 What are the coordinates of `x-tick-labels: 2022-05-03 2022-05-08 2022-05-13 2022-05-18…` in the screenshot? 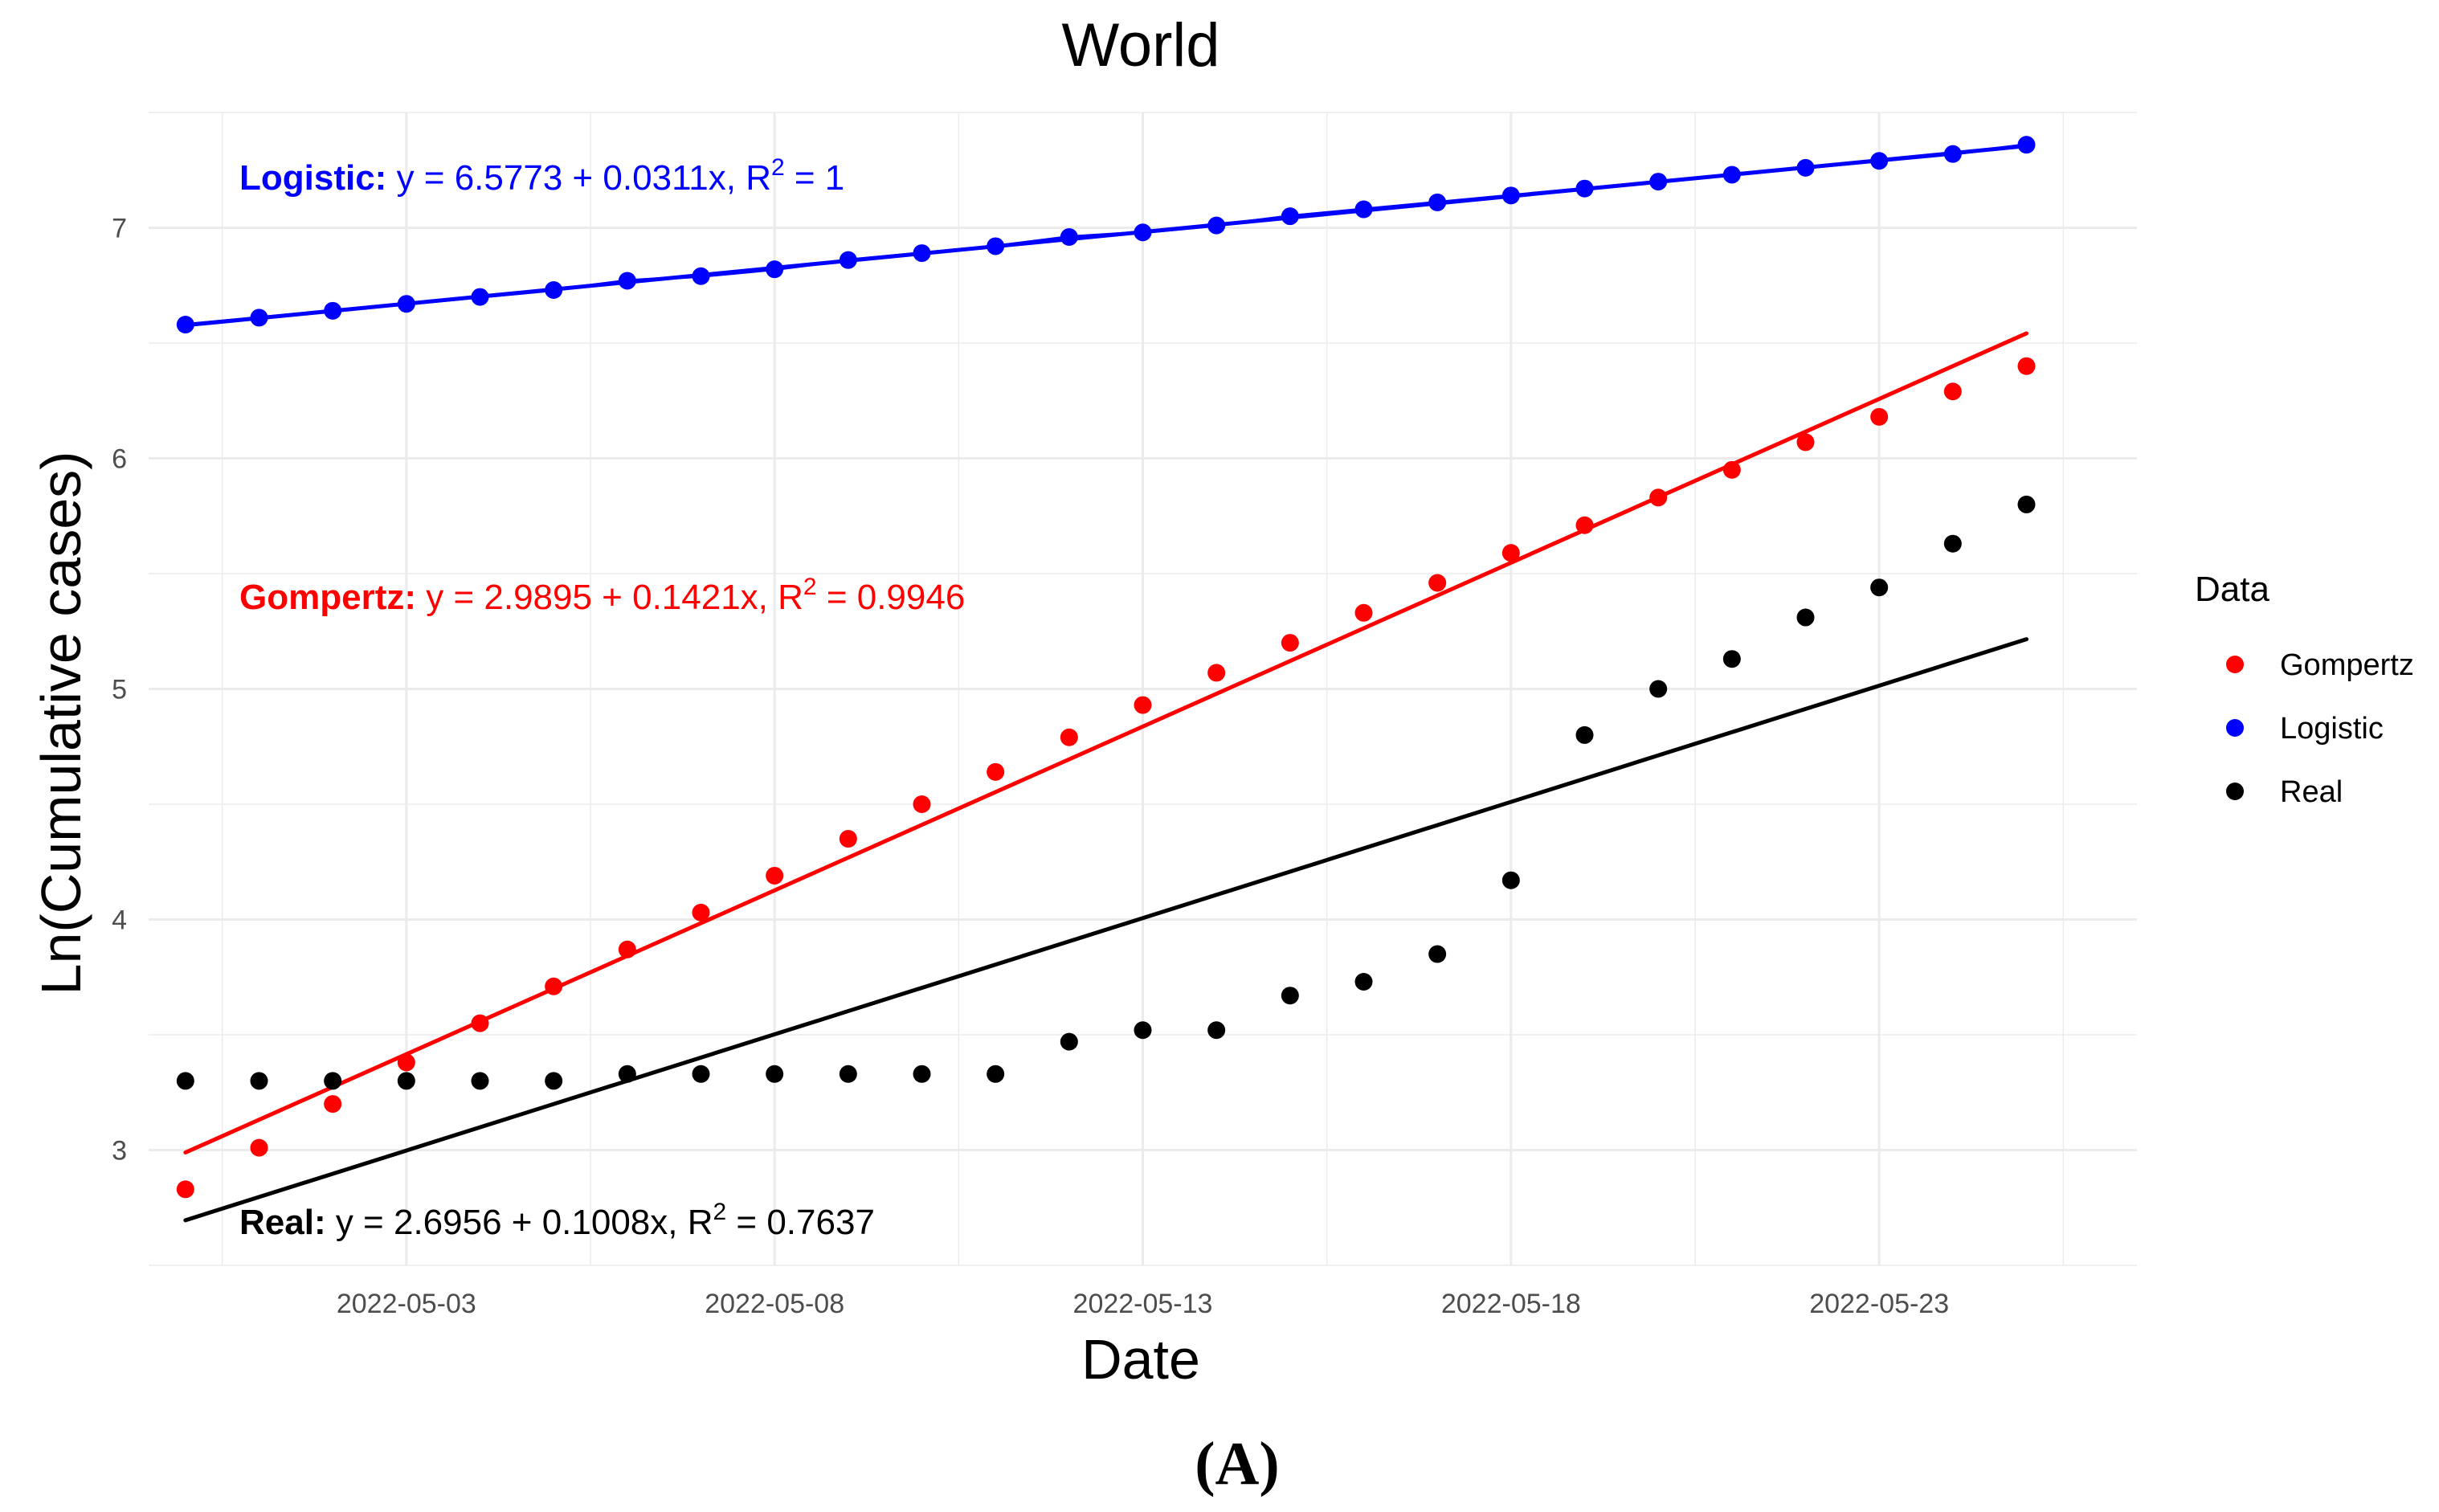 It's located at (1143, 1304).